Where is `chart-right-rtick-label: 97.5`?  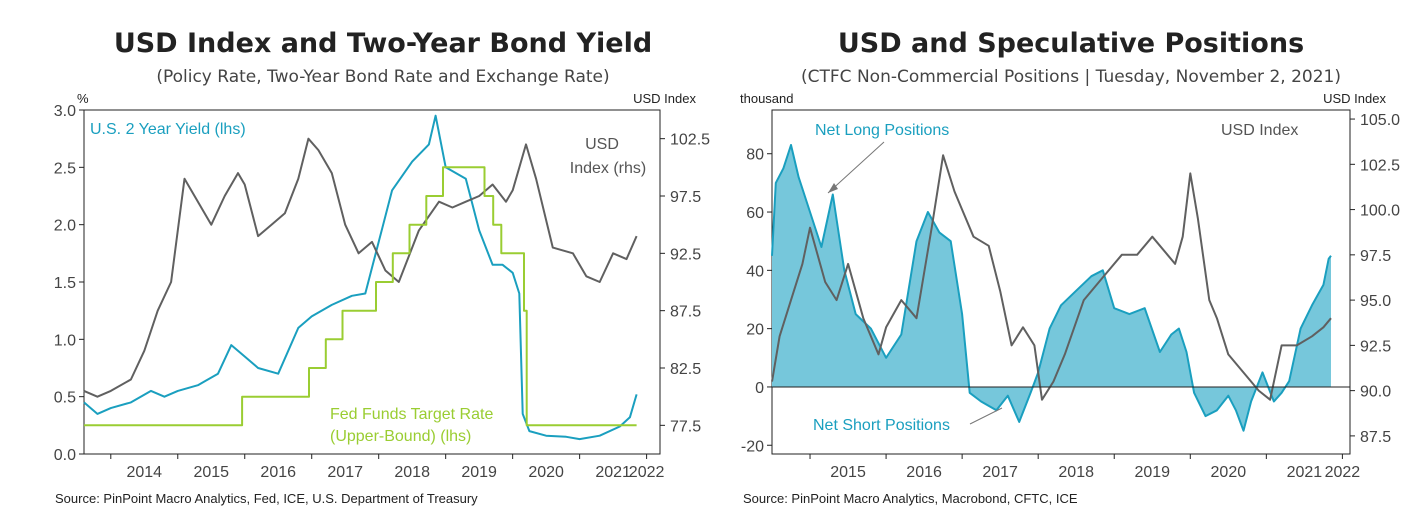
chart-right-rtick-label: 97.5 is located at coordinates (1375, 256).